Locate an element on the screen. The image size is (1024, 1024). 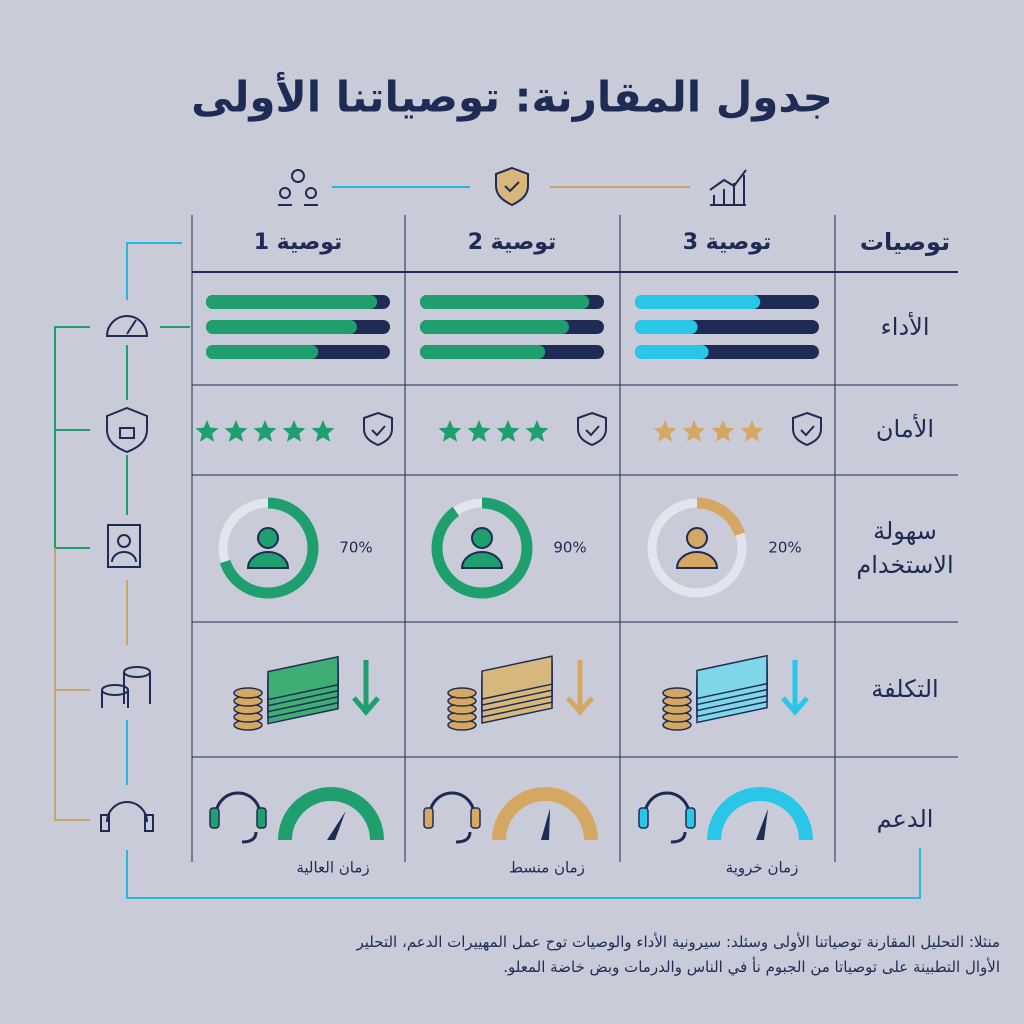
column-header: توصية 3 is located at coordinates (727, 242).